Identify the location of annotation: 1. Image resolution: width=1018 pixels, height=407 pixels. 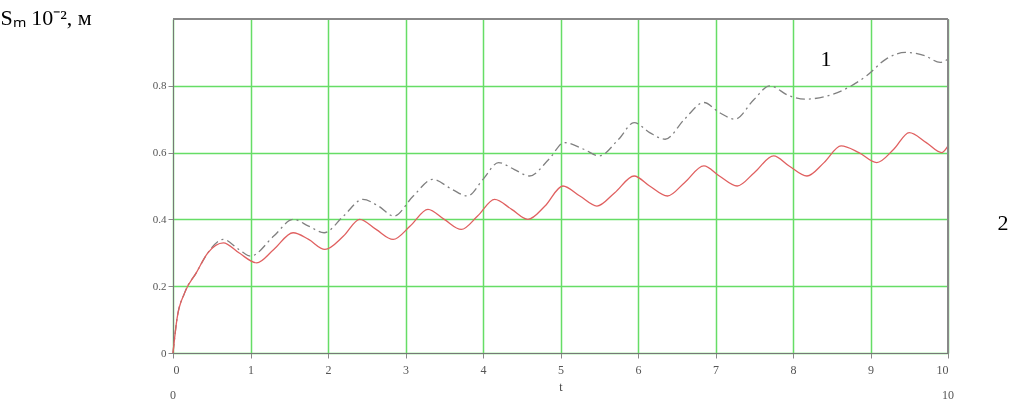
(826, 58).